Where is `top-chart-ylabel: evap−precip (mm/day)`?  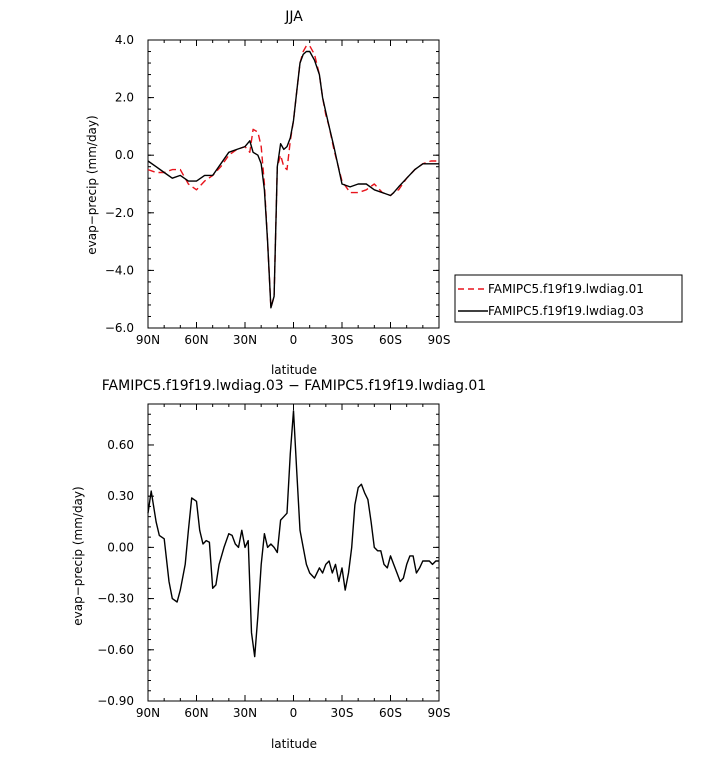 top-chart-ylabel: evap−precip (mm/day) is located at coordinates (92, 184).